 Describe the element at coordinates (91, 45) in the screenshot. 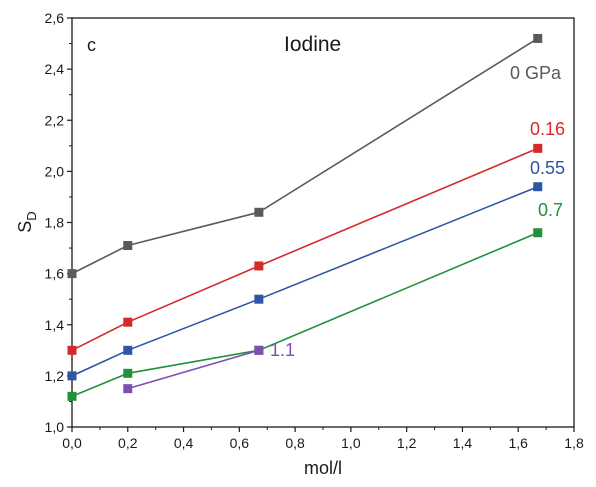

I see `panel-label: c` at that location.